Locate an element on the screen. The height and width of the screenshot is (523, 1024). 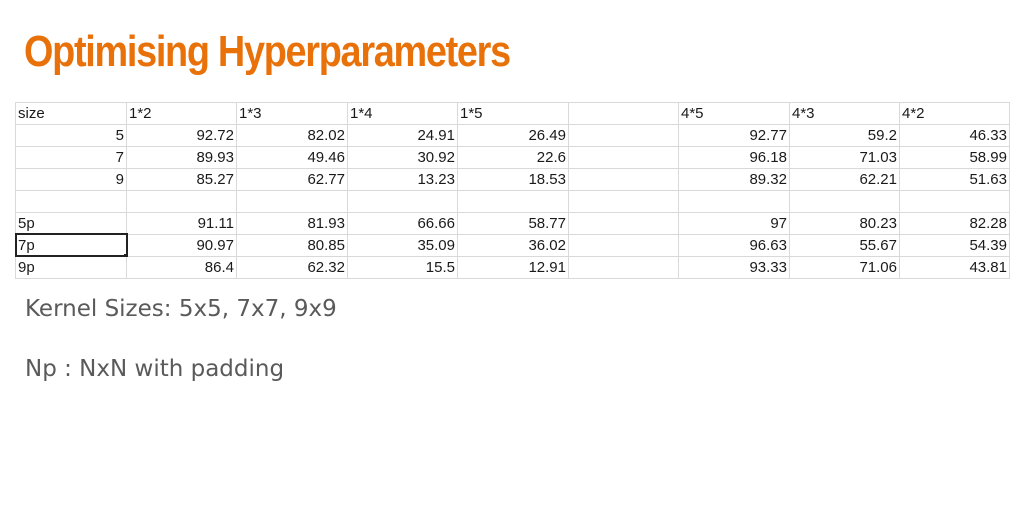
header-cell: 1*4 is located at coordinates (402, 113).